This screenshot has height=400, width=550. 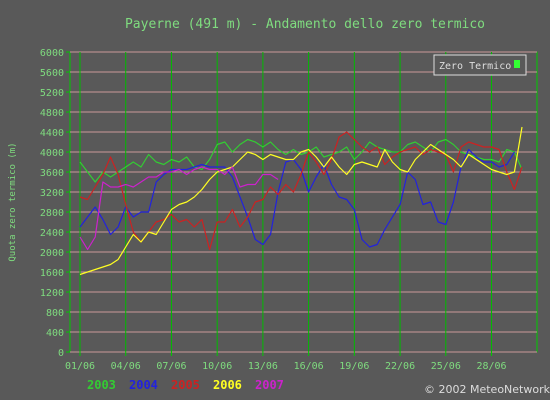 What do you see at coordinates (52, 133) in the screenshot?
I see `y-tick-label: 4400` at bounding box center [52, 133].